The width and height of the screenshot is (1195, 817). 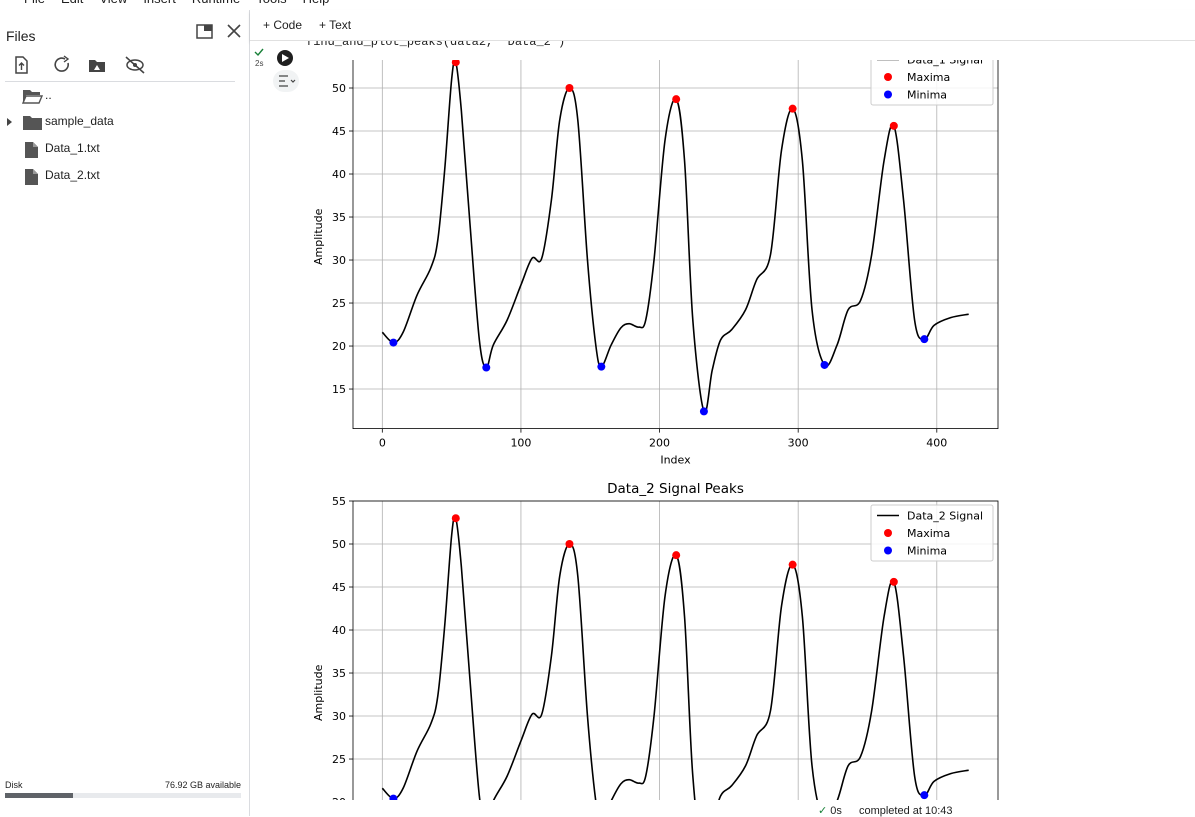 I want to click on add-code-button: + Code, so click(x=283, y=25).